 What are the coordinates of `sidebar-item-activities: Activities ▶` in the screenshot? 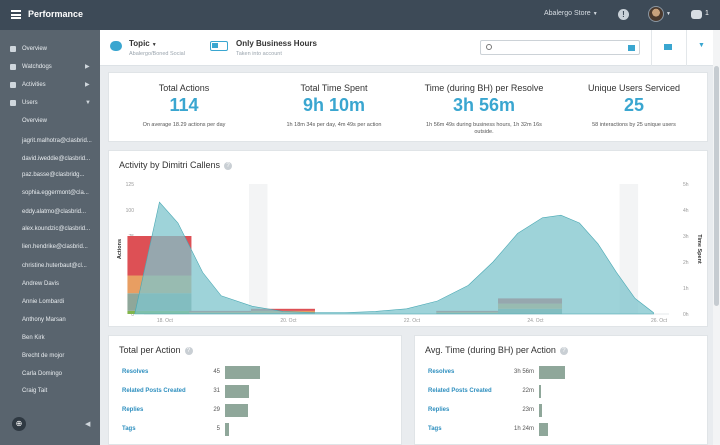 It's located at (50, 85).